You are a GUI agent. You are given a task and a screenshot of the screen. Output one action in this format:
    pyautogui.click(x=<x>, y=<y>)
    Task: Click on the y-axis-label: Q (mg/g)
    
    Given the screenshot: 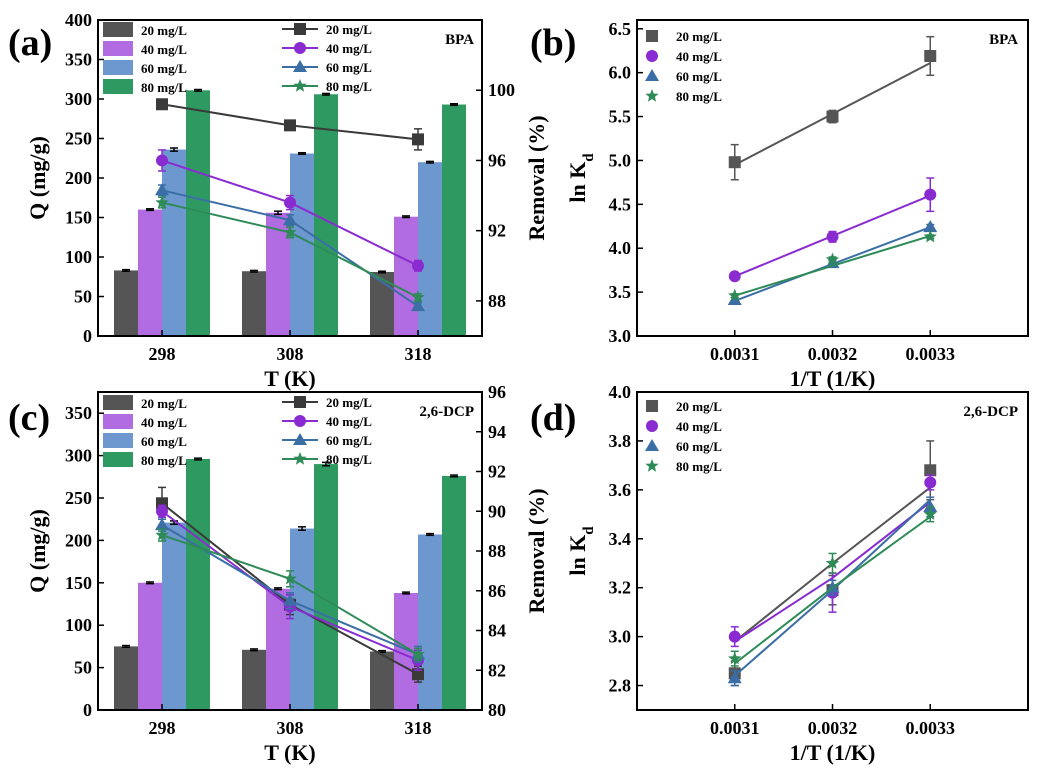 What is the action you would take?
    pyautogui.click(x=37, y=178)
    